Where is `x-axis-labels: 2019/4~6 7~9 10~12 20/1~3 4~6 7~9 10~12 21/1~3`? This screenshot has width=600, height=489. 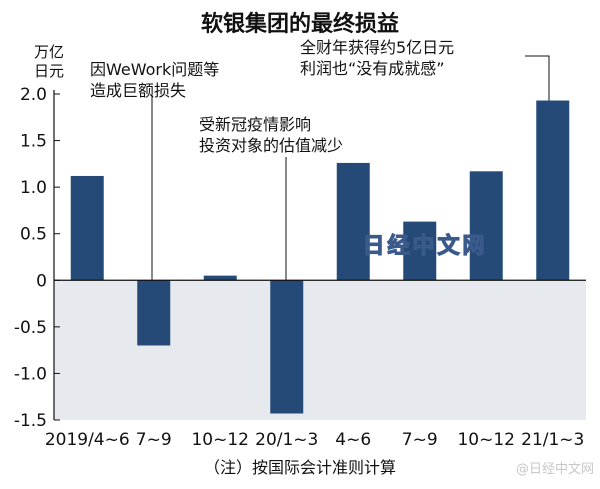
x-axis-labels: 2019/4~6 7~9 10~12 20/1~3 4~6 7~9 10~12 21/1~3 is located at coordinates (315, 440).